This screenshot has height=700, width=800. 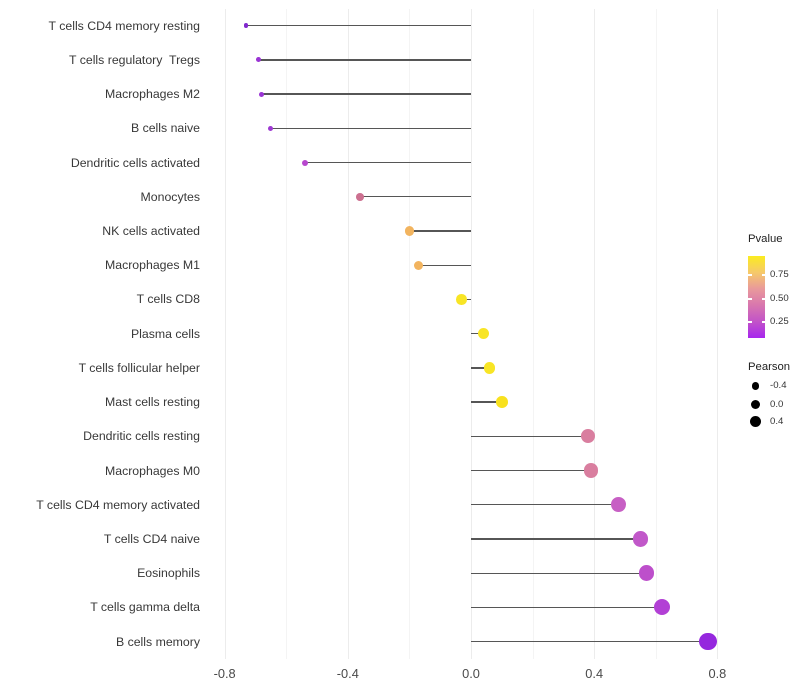 I want to click on category-label: Macrophages M1, so click(x=152, y=265).